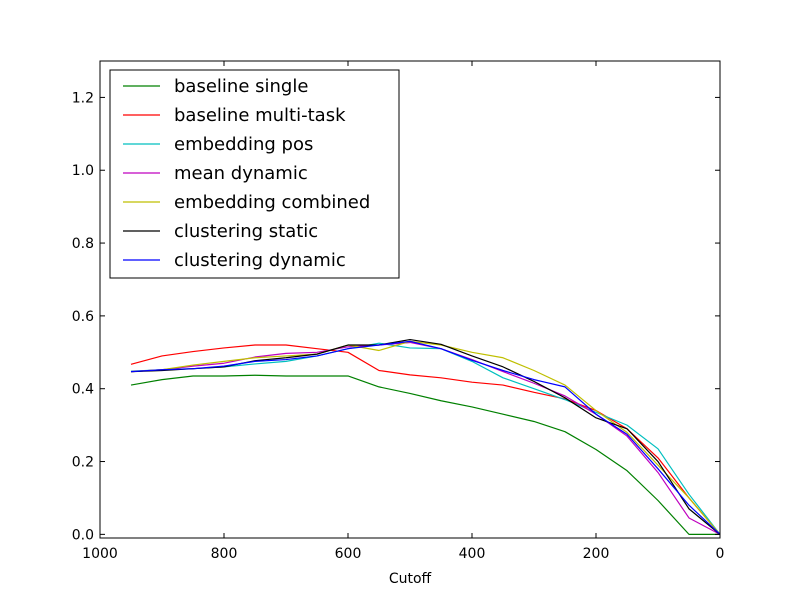  I want to click on y-tick-label: 0.6, so click(83, 317).